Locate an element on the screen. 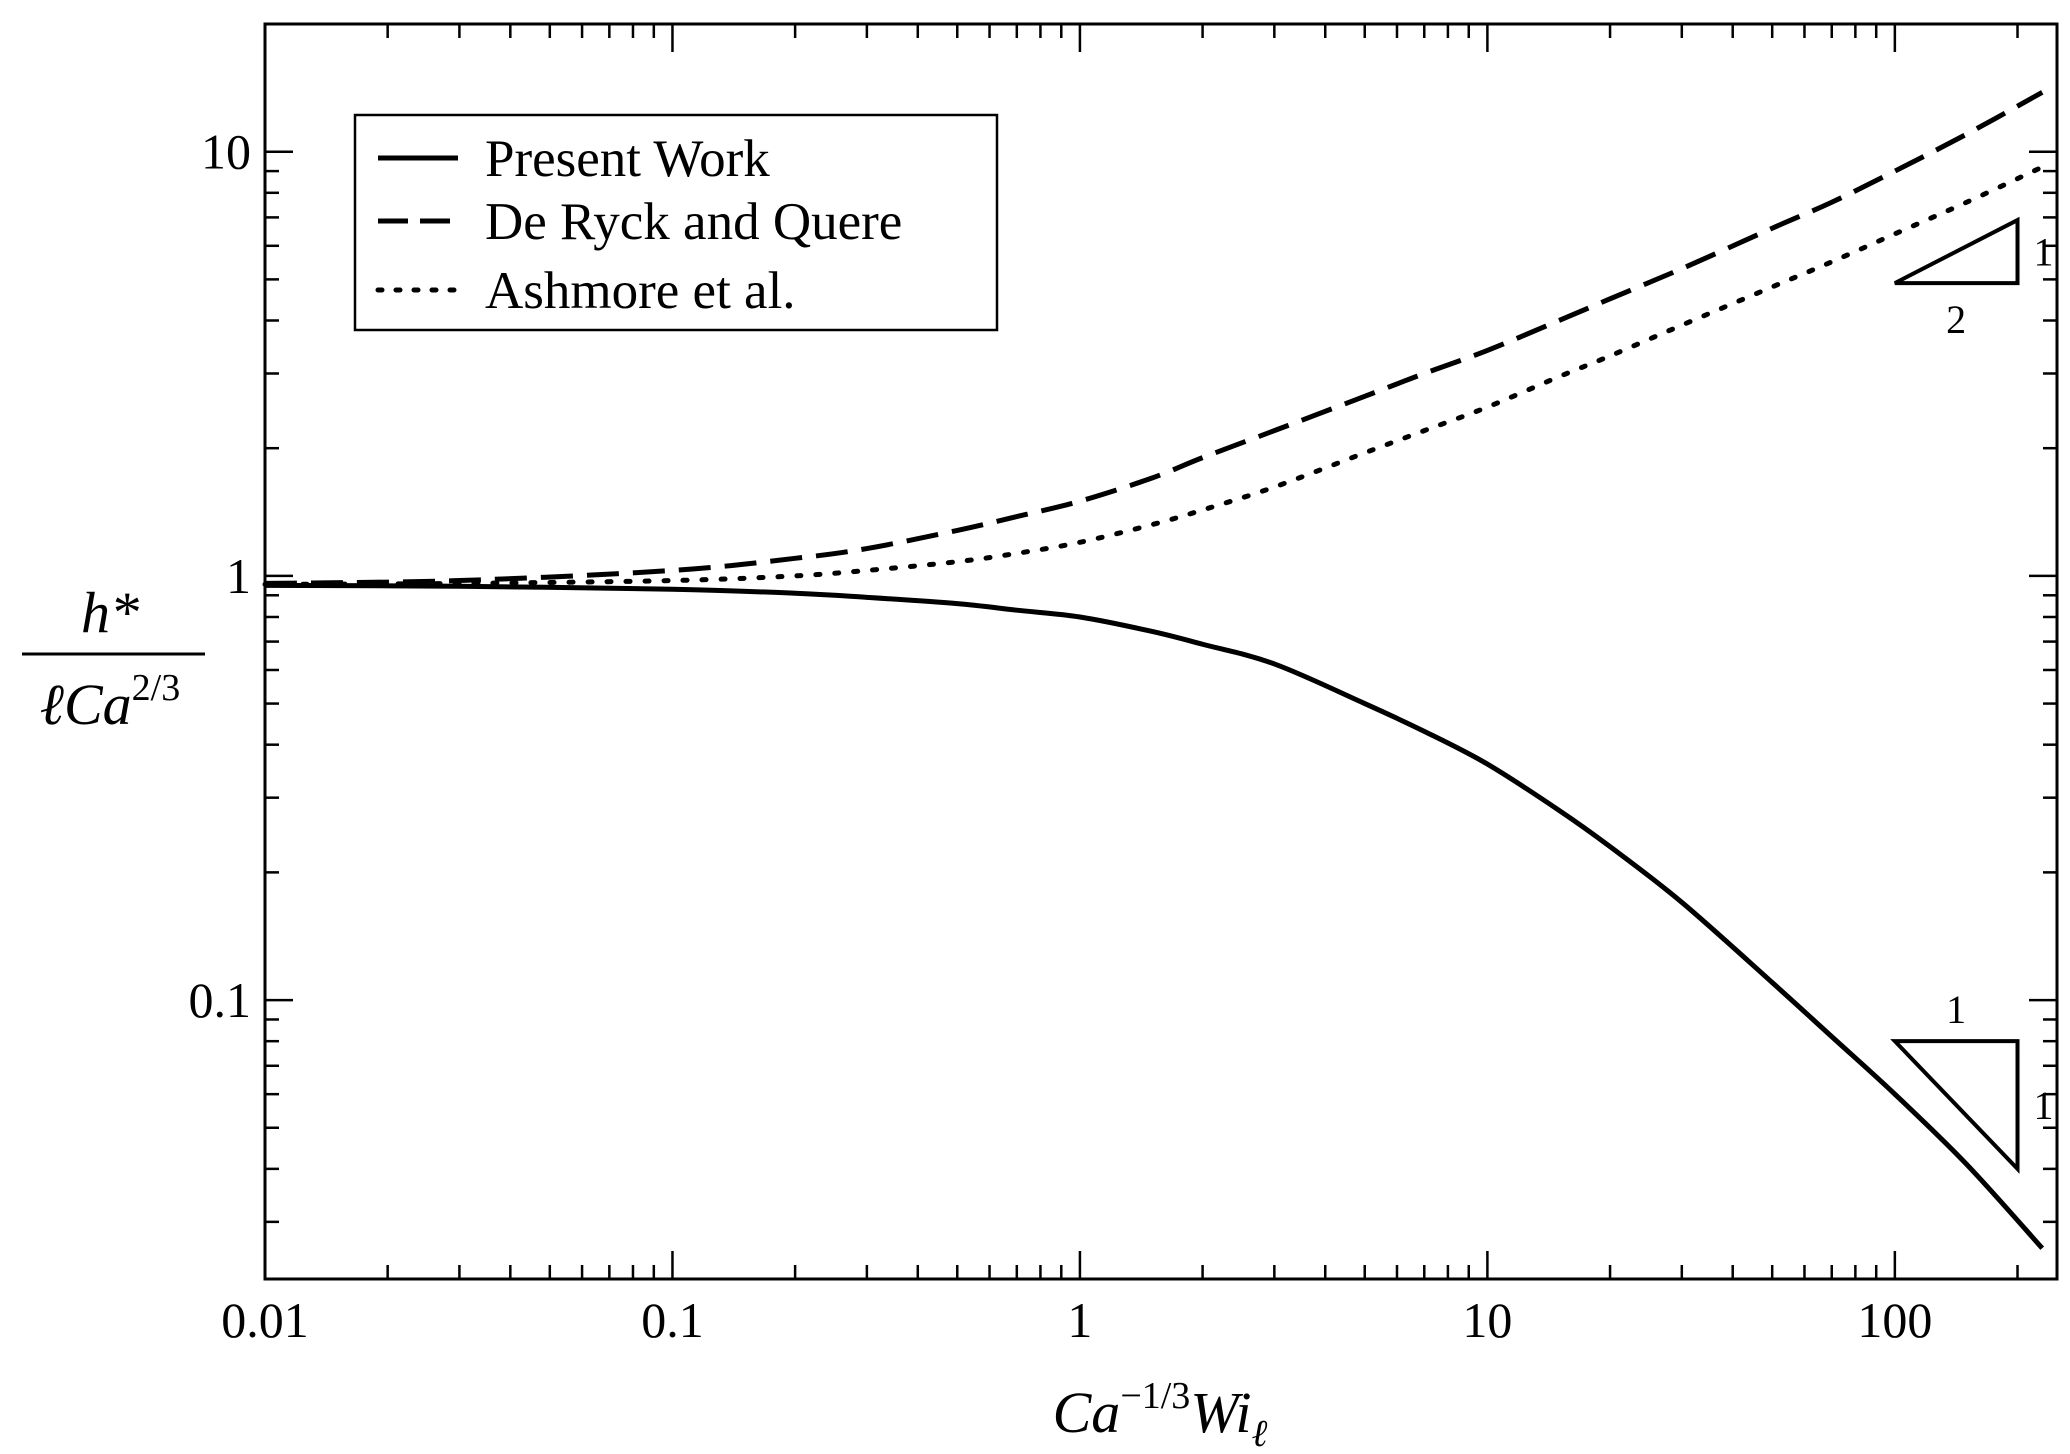 This screenshot has height=1454, width=2070. y-tick-label: 0.1 is located at coordinates (220, 1000).